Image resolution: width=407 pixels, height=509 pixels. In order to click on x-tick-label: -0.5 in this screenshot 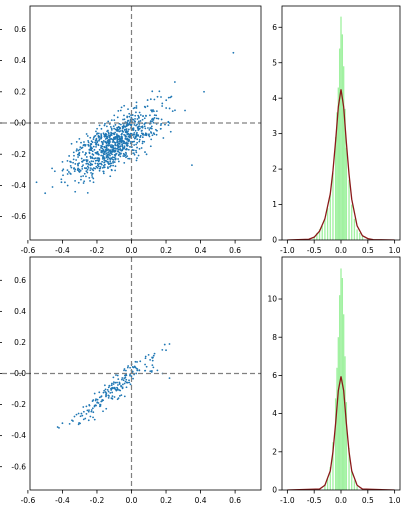, I will do `click(314, 500)`.